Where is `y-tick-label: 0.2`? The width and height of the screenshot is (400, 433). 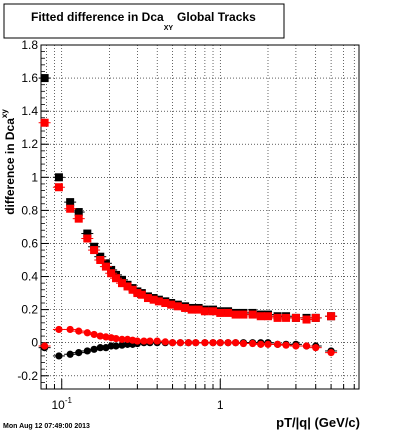
y-tick-label: 0.2 is located at coordinates (29, 310).